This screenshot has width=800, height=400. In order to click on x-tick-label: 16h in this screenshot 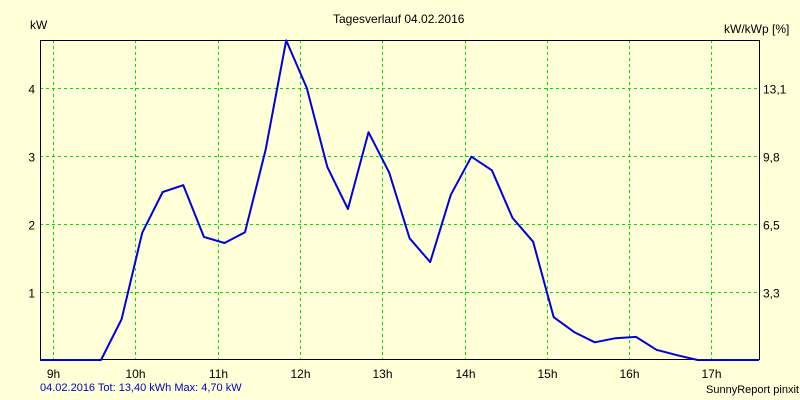, I will do `click(629, 374)`.